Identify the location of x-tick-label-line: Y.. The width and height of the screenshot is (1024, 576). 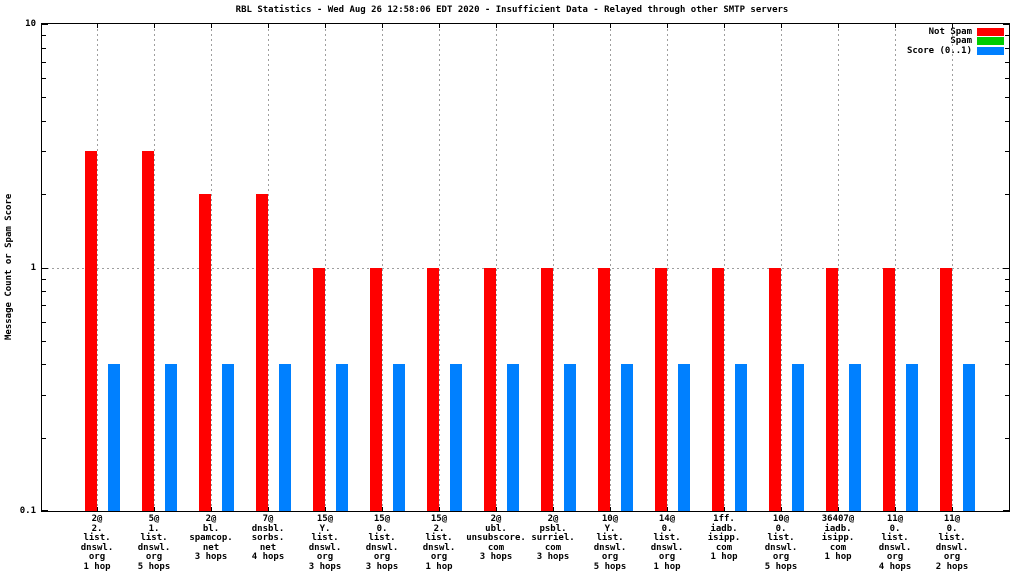
(610, 528).